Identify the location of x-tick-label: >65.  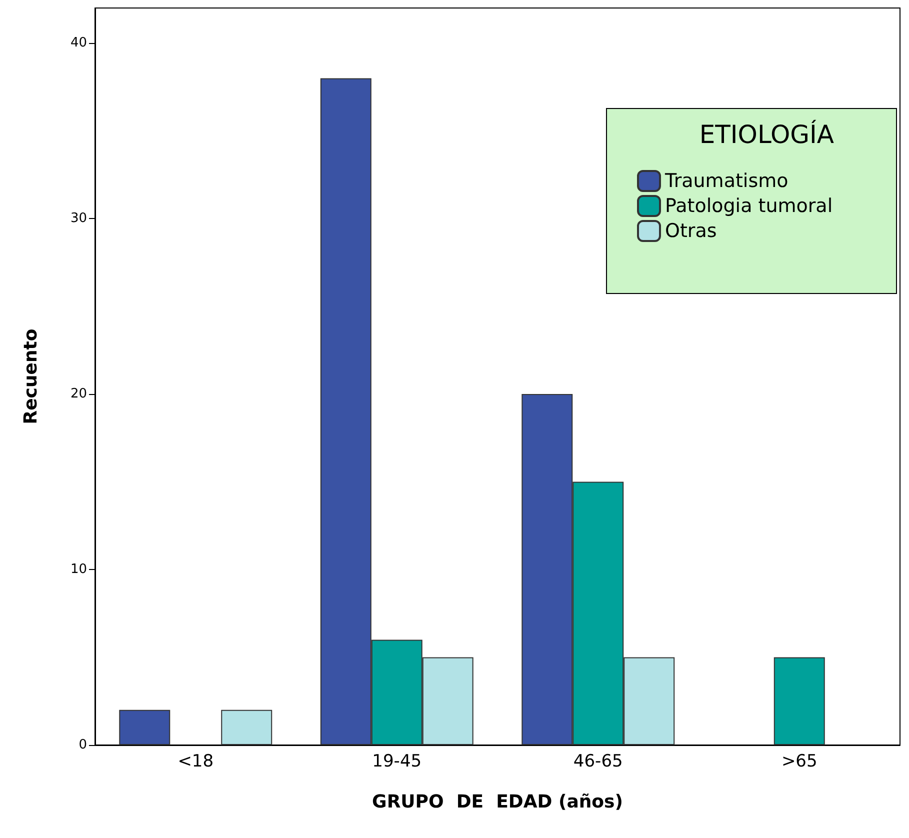
(799, 762).